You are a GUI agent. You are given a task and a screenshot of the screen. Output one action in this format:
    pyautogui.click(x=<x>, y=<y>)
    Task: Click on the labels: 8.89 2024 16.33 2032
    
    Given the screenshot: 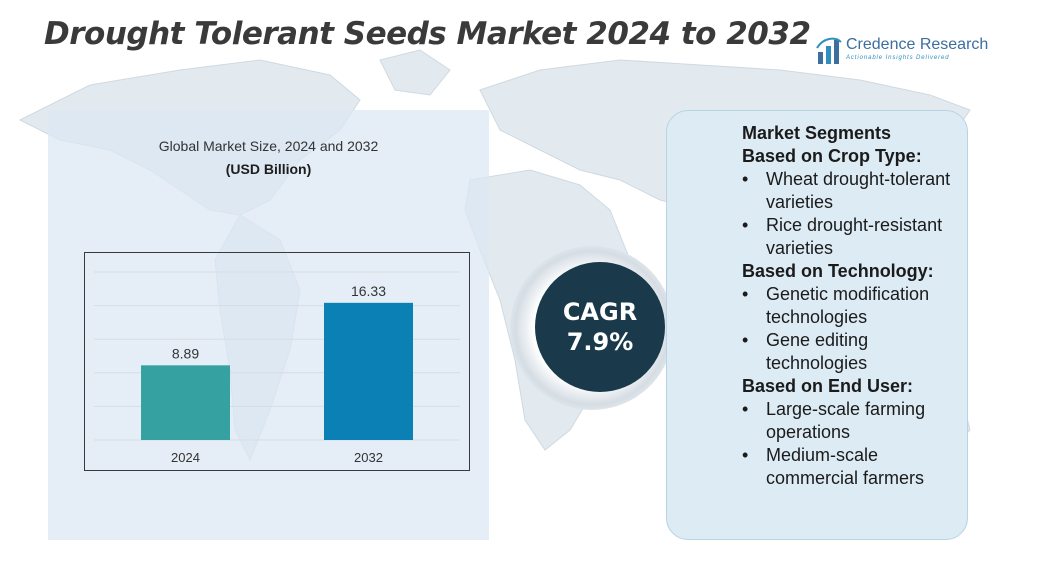 What is the action you would take?
    pyautogui.click(x=278, y=374)
    